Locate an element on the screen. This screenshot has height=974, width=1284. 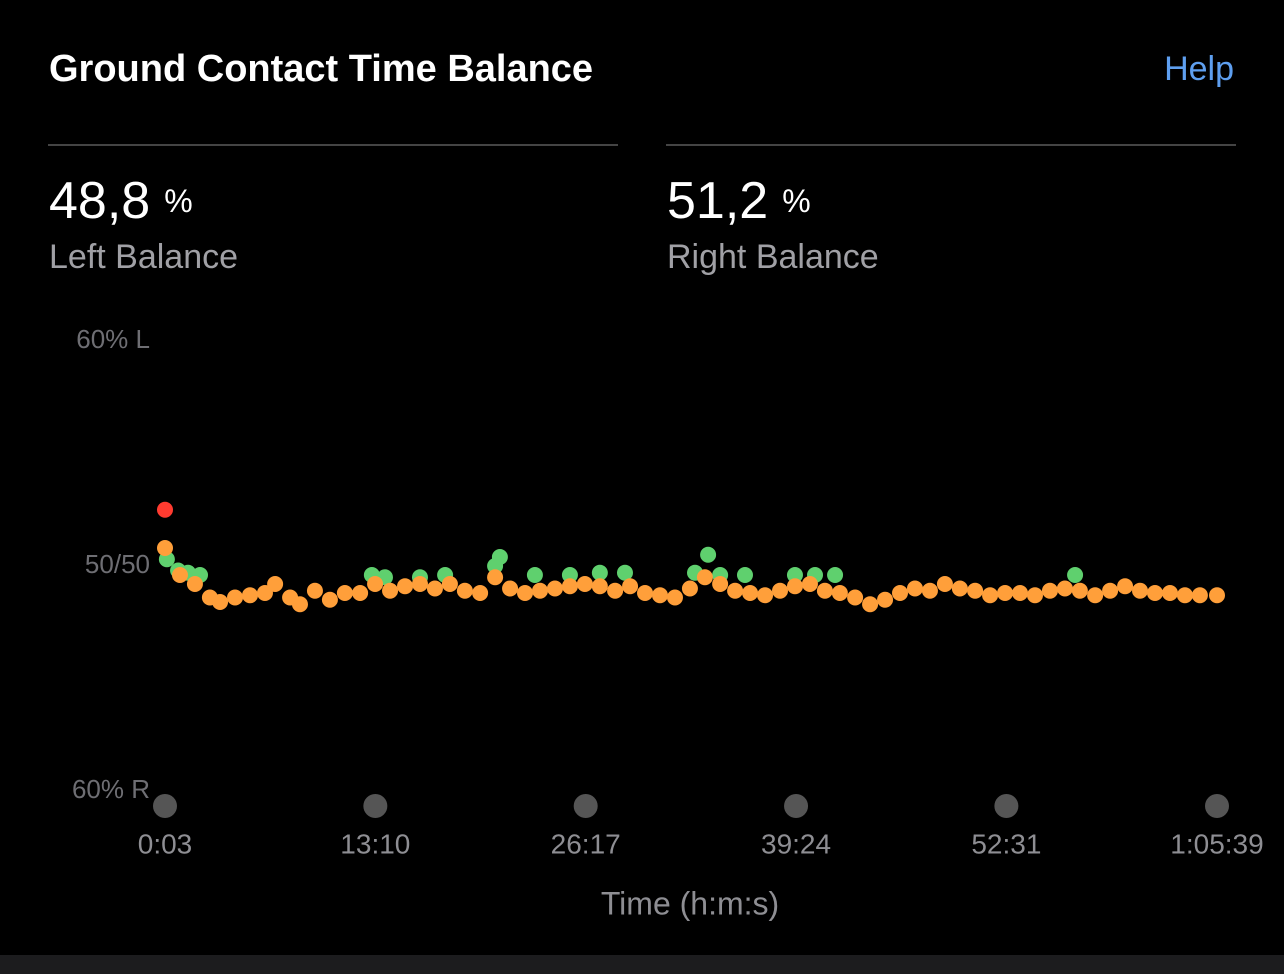
stat-value: 51,2% is located at coordinates (739, 201).